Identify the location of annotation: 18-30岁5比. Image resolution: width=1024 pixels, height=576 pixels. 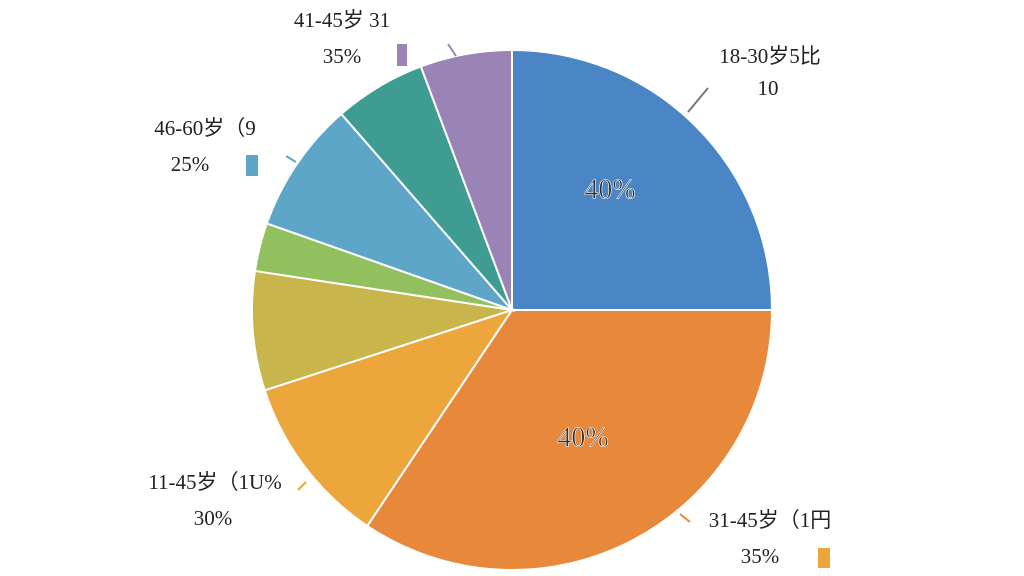
(770, 56).